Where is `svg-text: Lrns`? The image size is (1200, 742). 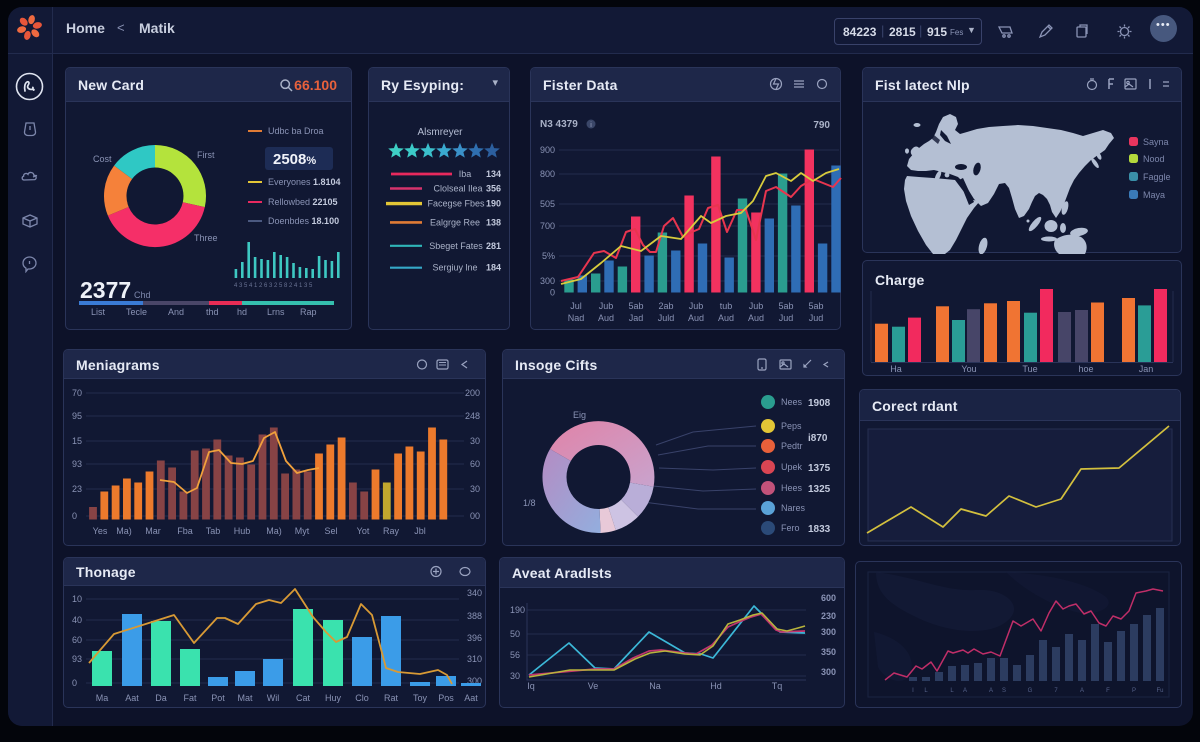 svg-text: Lrns is located at coordinates (276, 312).